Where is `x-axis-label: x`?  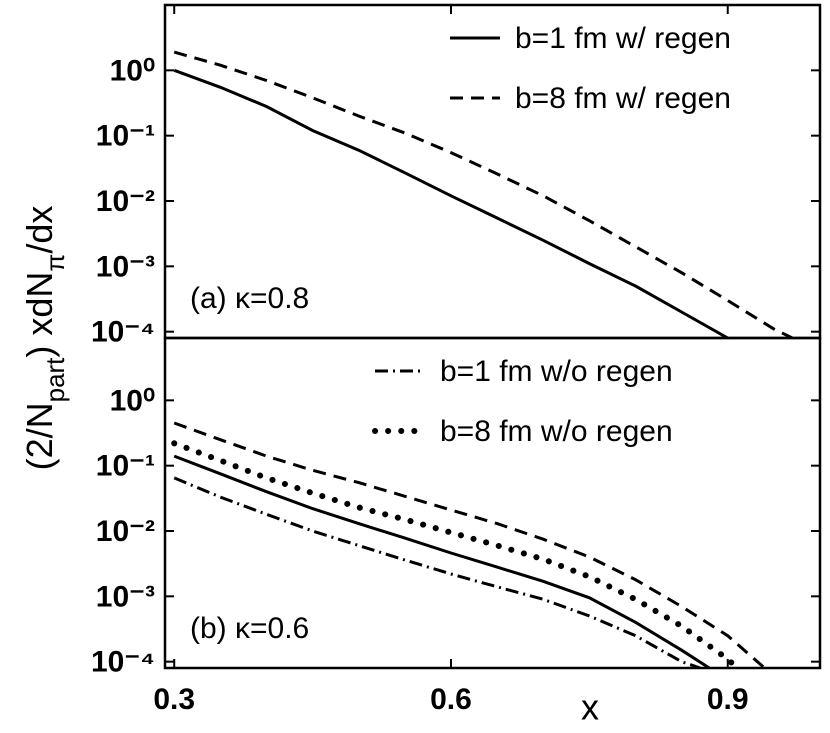
x-axis-label: x is located at coordinates (590, 707).